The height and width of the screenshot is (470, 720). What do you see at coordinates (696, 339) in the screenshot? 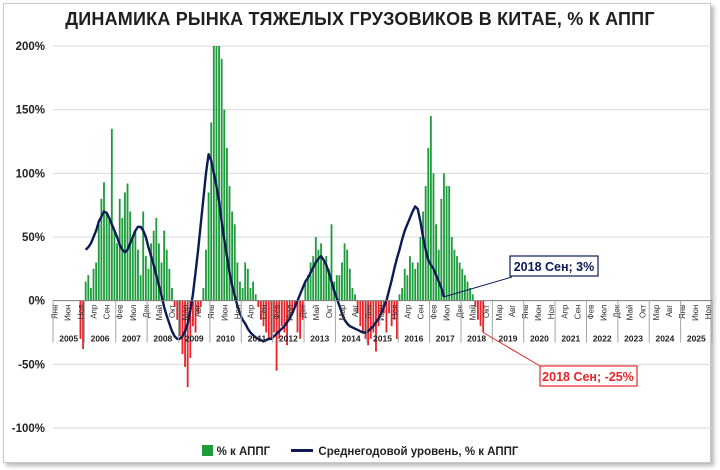
I see `year-label: 2025` at bounding box center [696, 339].